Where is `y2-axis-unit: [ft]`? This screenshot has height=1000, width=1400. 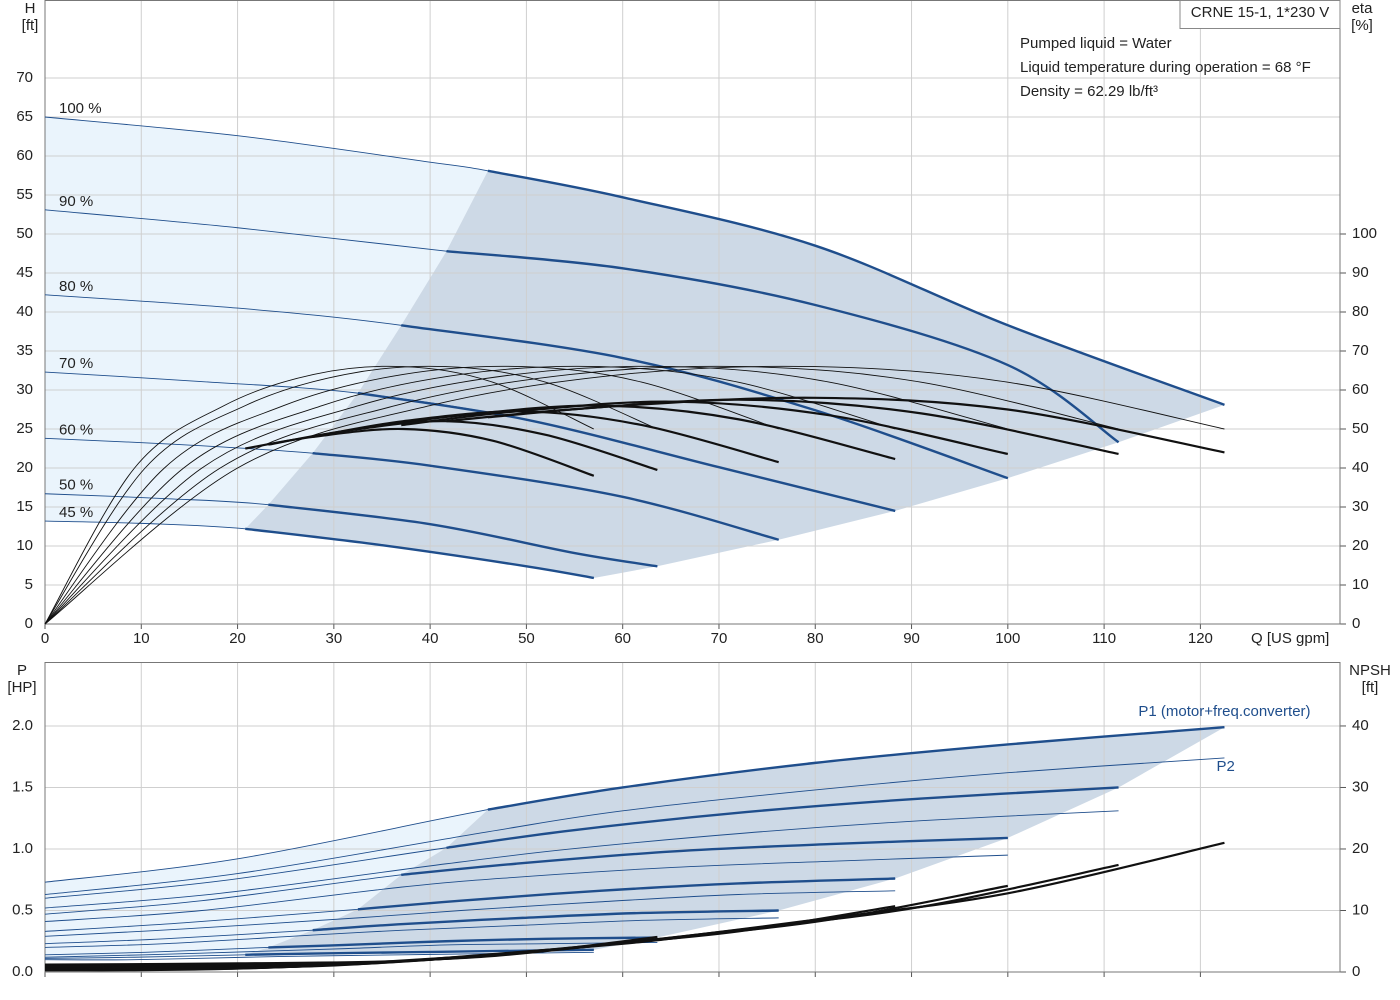 y2-axis-unit: [ft] is located at coordinates (1370, 687).